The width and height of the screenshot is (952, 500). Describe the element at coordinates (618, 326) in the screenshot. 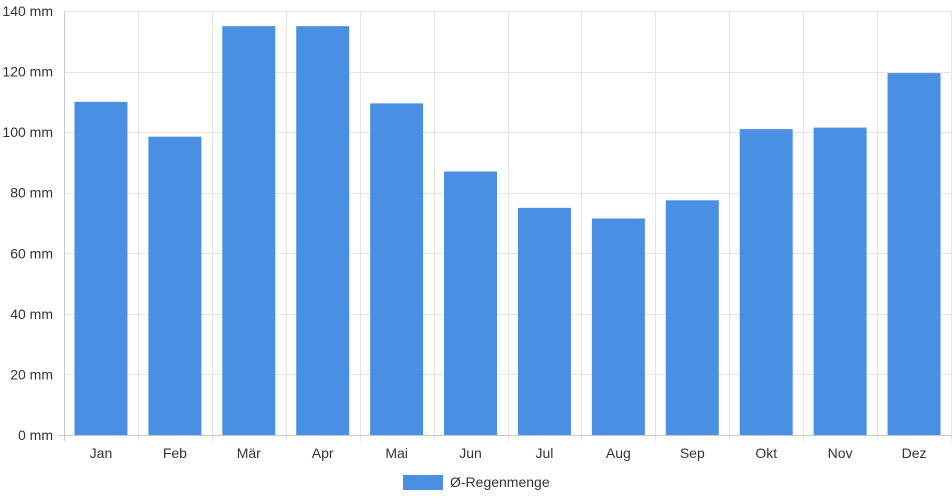

I see `bar-aug` at that location.